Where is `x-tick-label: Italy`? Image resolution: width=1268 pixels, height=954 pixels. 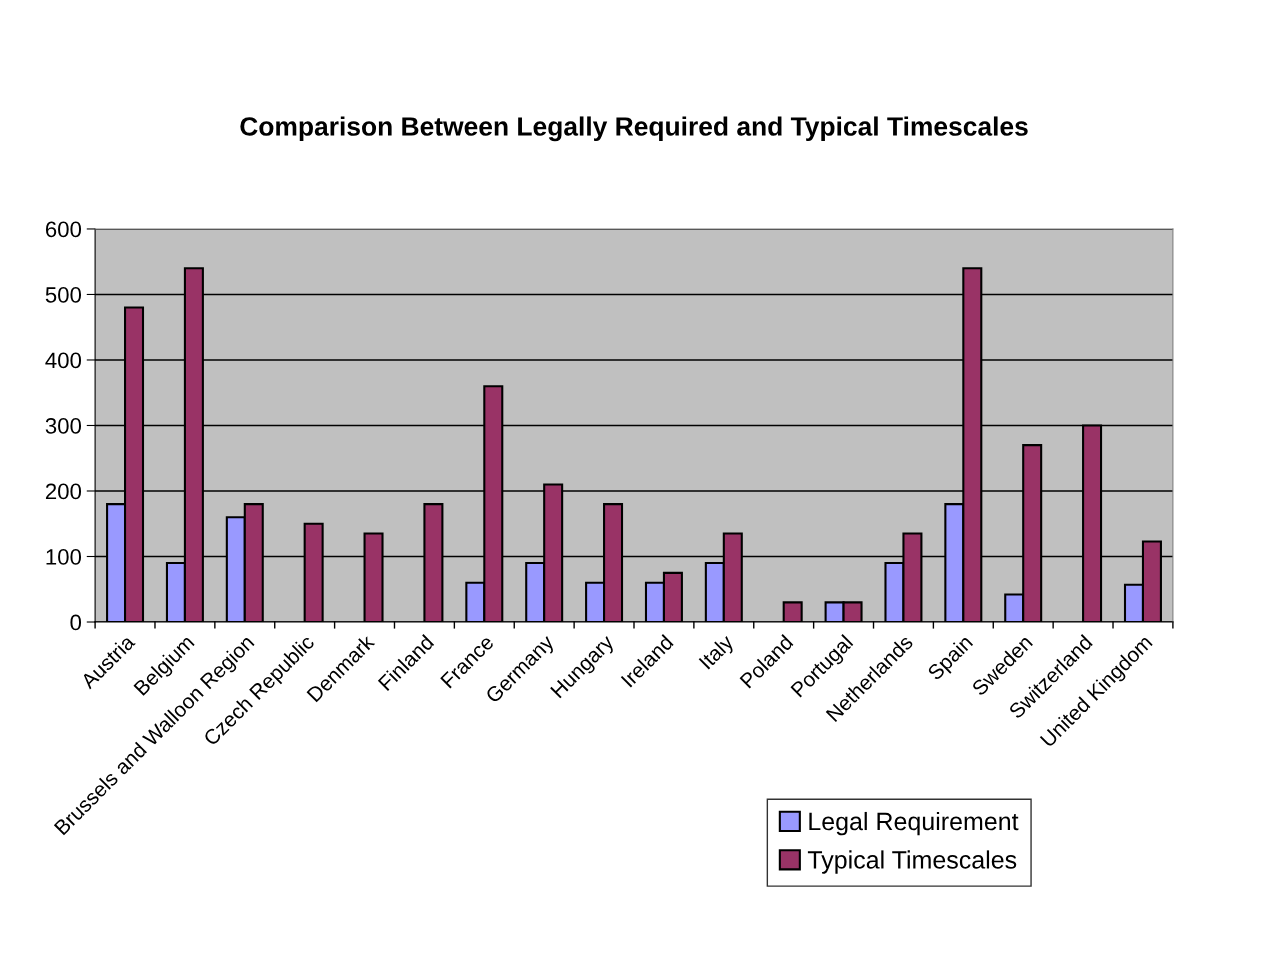 x-tick-label: Italy is located at coordinates (718, 653).